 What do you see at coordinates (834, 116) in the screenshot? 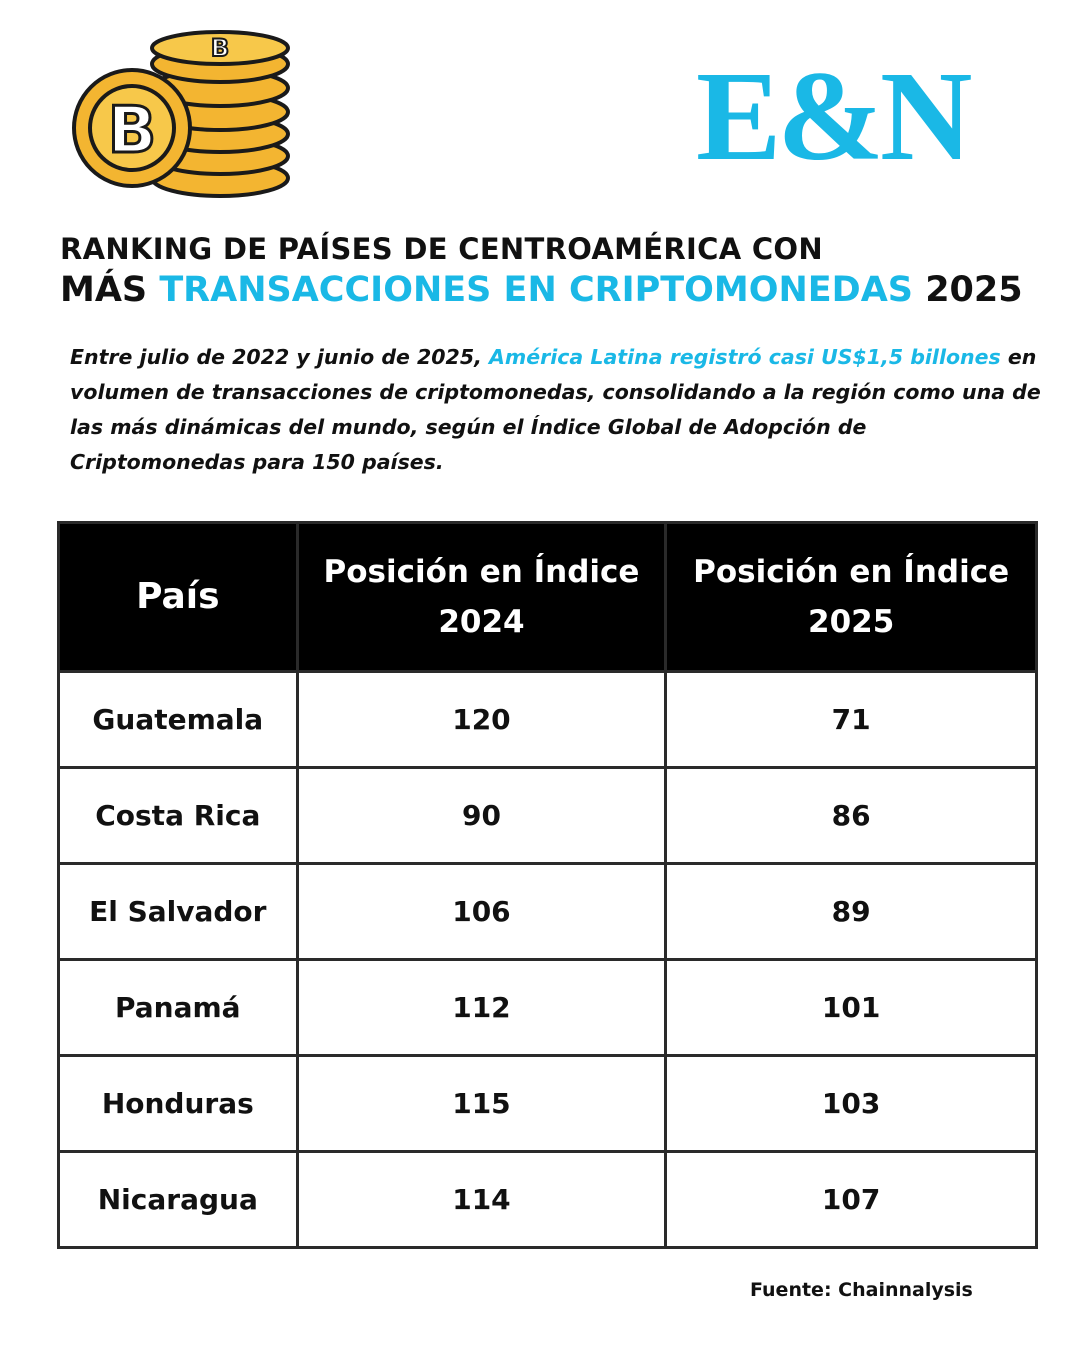
I see `logo: E&N` at bounding box center [834, 116].